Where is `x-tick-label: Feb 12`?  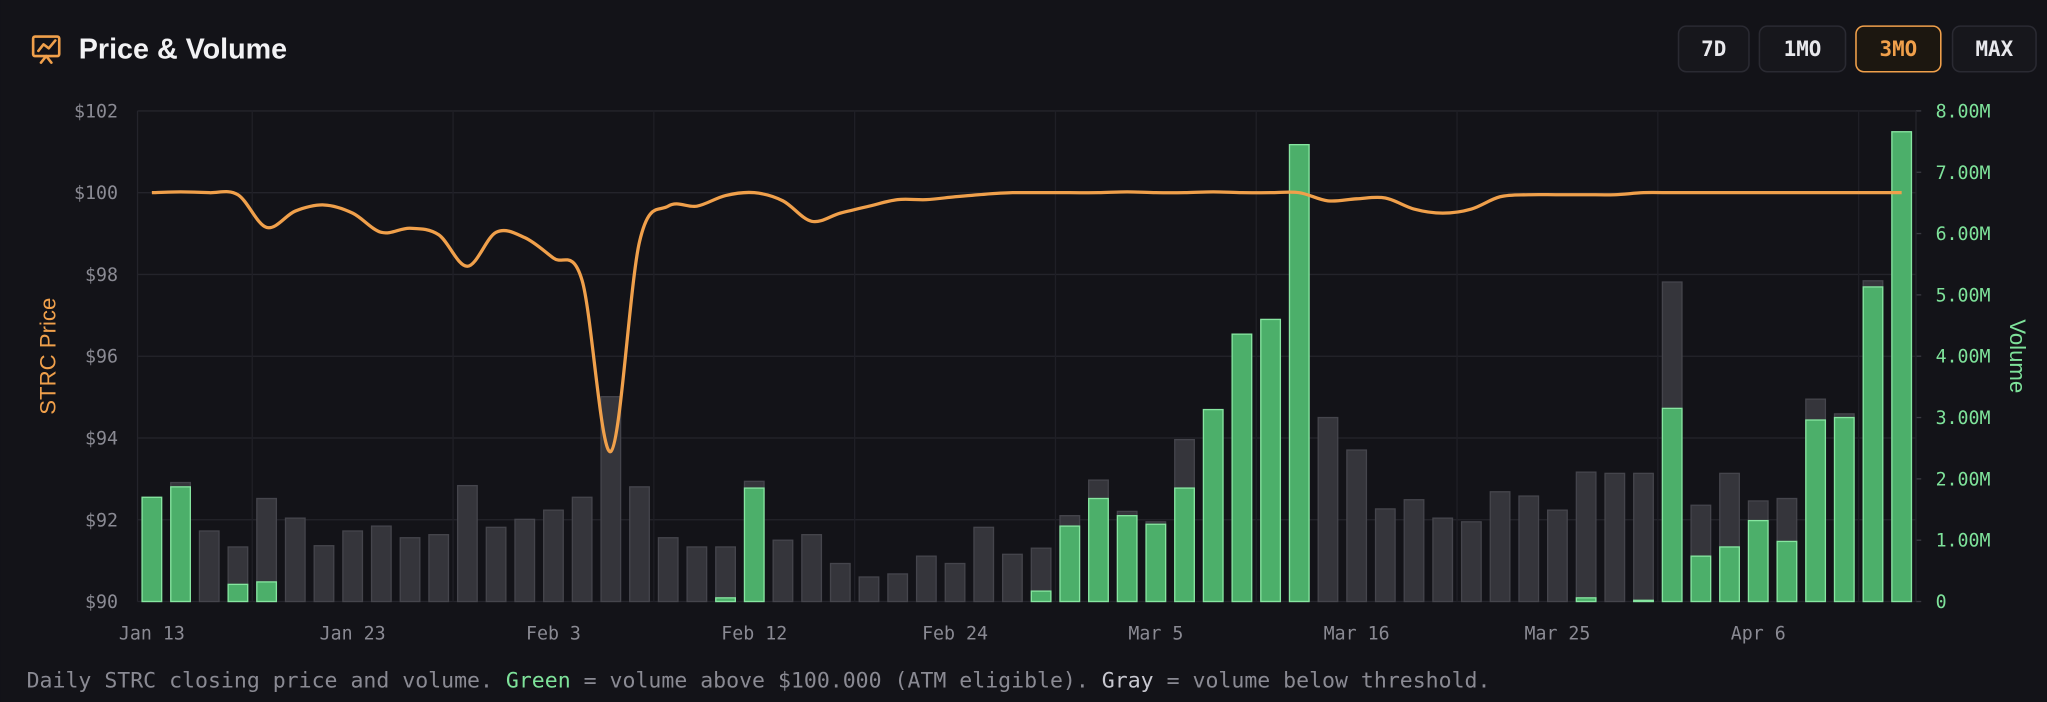
x-tick-label: Feb 12 is located at coordinates (754, 633).